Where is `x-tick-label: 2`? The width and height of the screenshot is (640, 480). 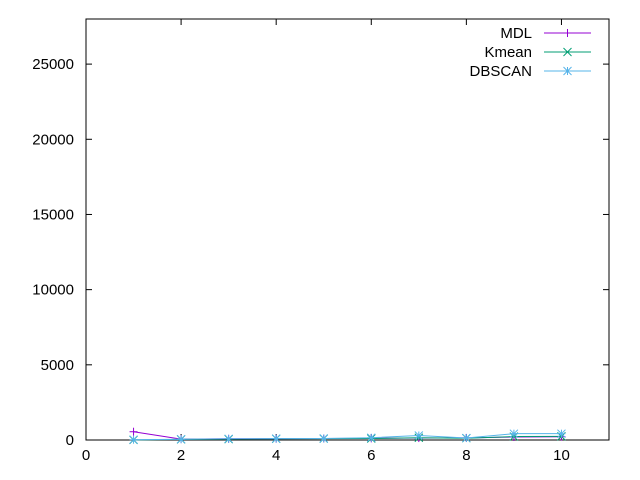 x-tick-label: 2 is located at coordinates (181, 455).